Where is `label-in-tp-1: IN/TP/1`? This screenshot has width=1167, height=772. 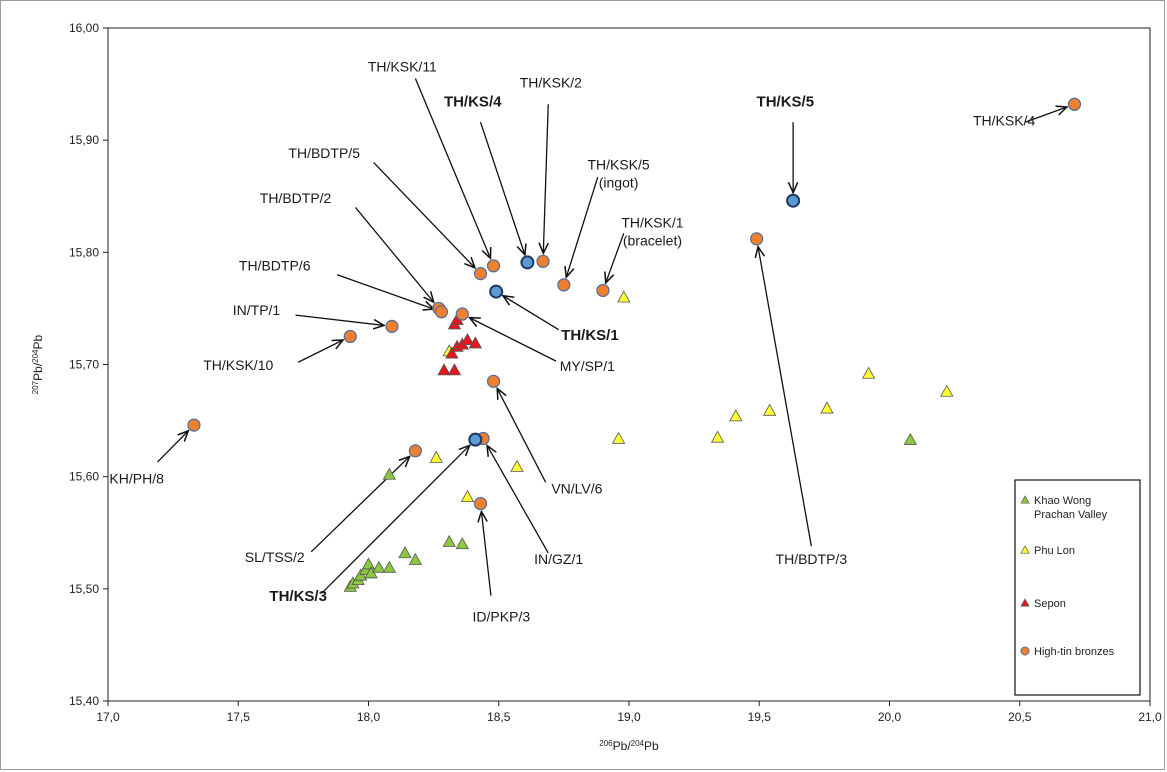
label-in-tp-1: IN/TP/1 is located at coordinates (257, 310).